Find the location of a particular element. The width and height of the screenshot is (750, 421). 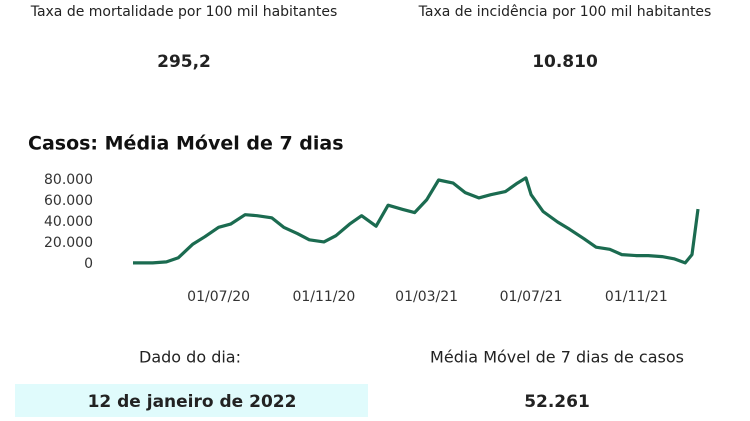

y-tick-label: 60.000 is located at coordinates (68, 201).